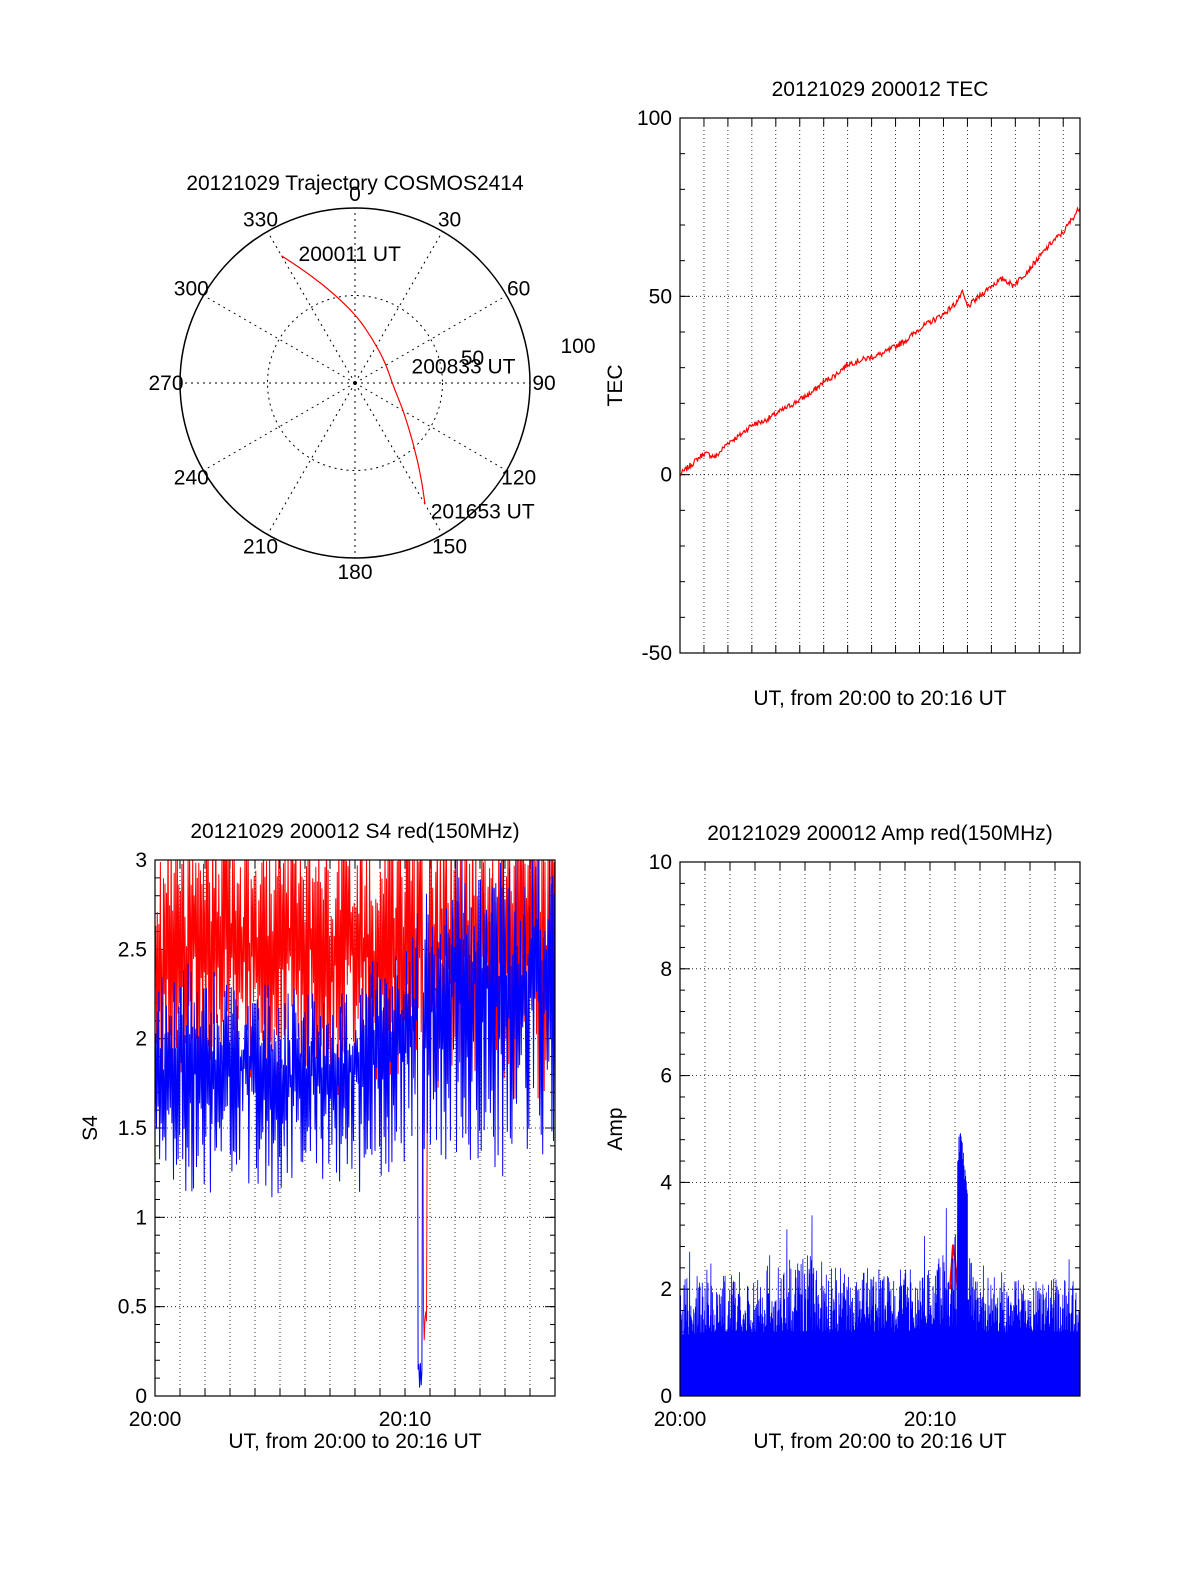  Describe the element at coordinates (543, 383) in the screenshot. I see `polar-angle-label-90: 90` at that location.